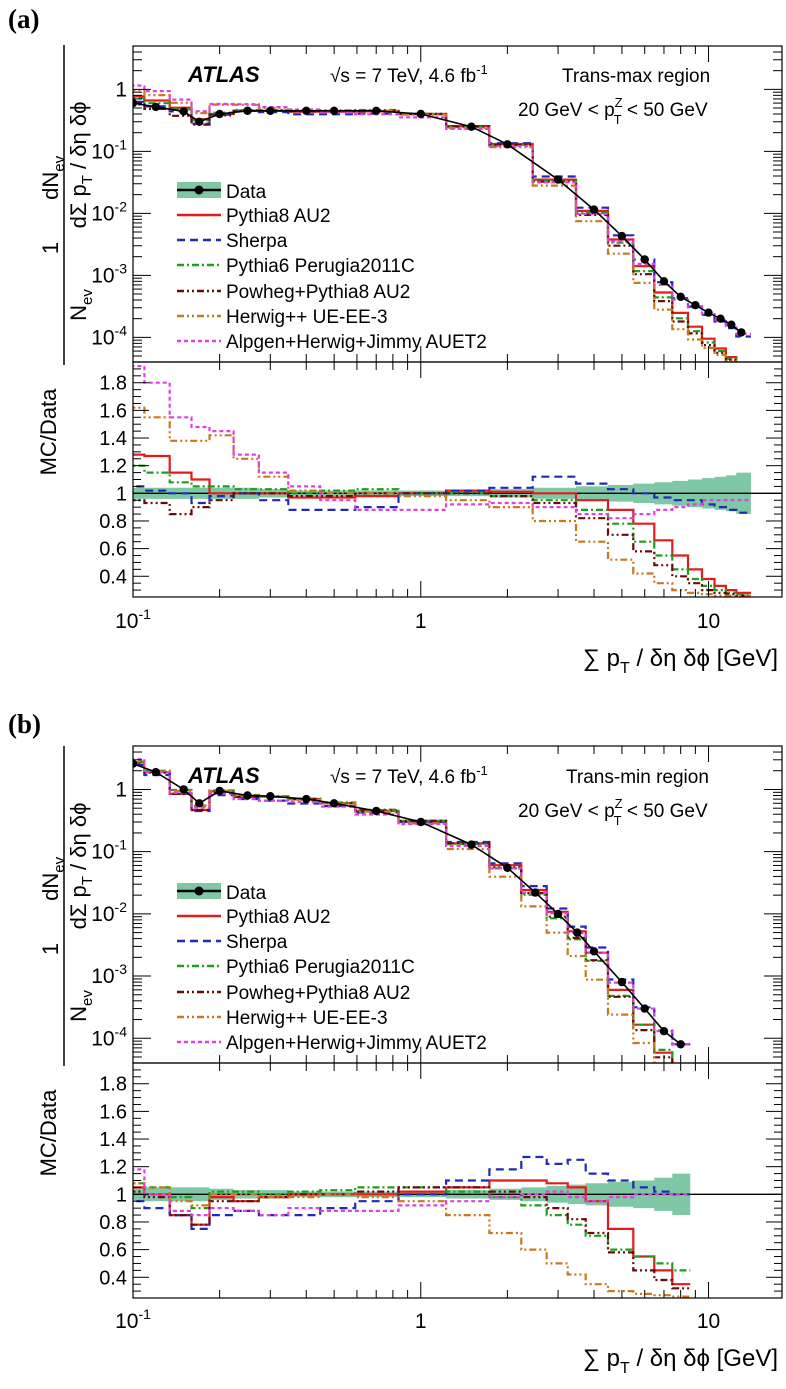 This screenshot has width=786, height=1389. What do you see at coordinates (121, 789) in the screenshot?
I see `y-tick-label-mantissa: 1` at bounding box center [121, 789].